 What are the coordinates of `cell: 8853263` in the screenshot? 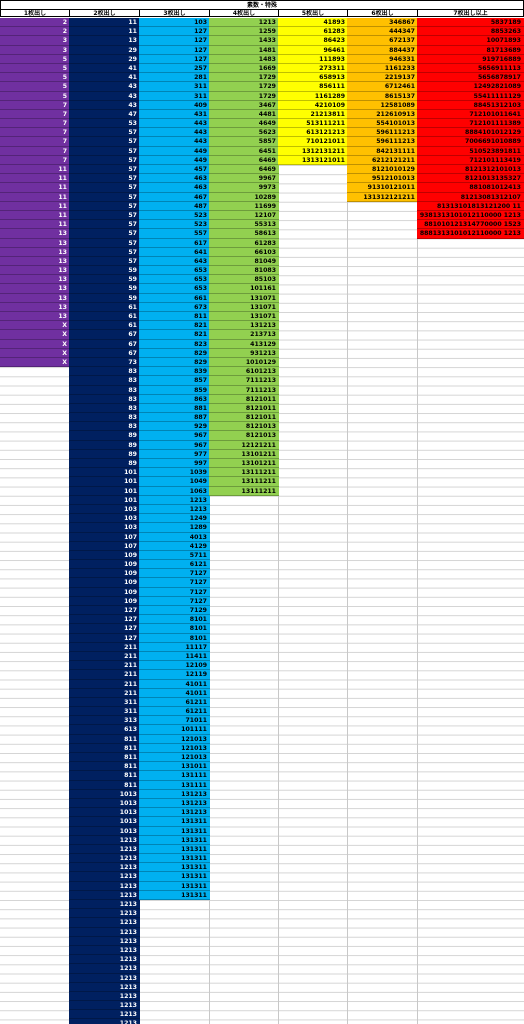 It's located at (470, 32).